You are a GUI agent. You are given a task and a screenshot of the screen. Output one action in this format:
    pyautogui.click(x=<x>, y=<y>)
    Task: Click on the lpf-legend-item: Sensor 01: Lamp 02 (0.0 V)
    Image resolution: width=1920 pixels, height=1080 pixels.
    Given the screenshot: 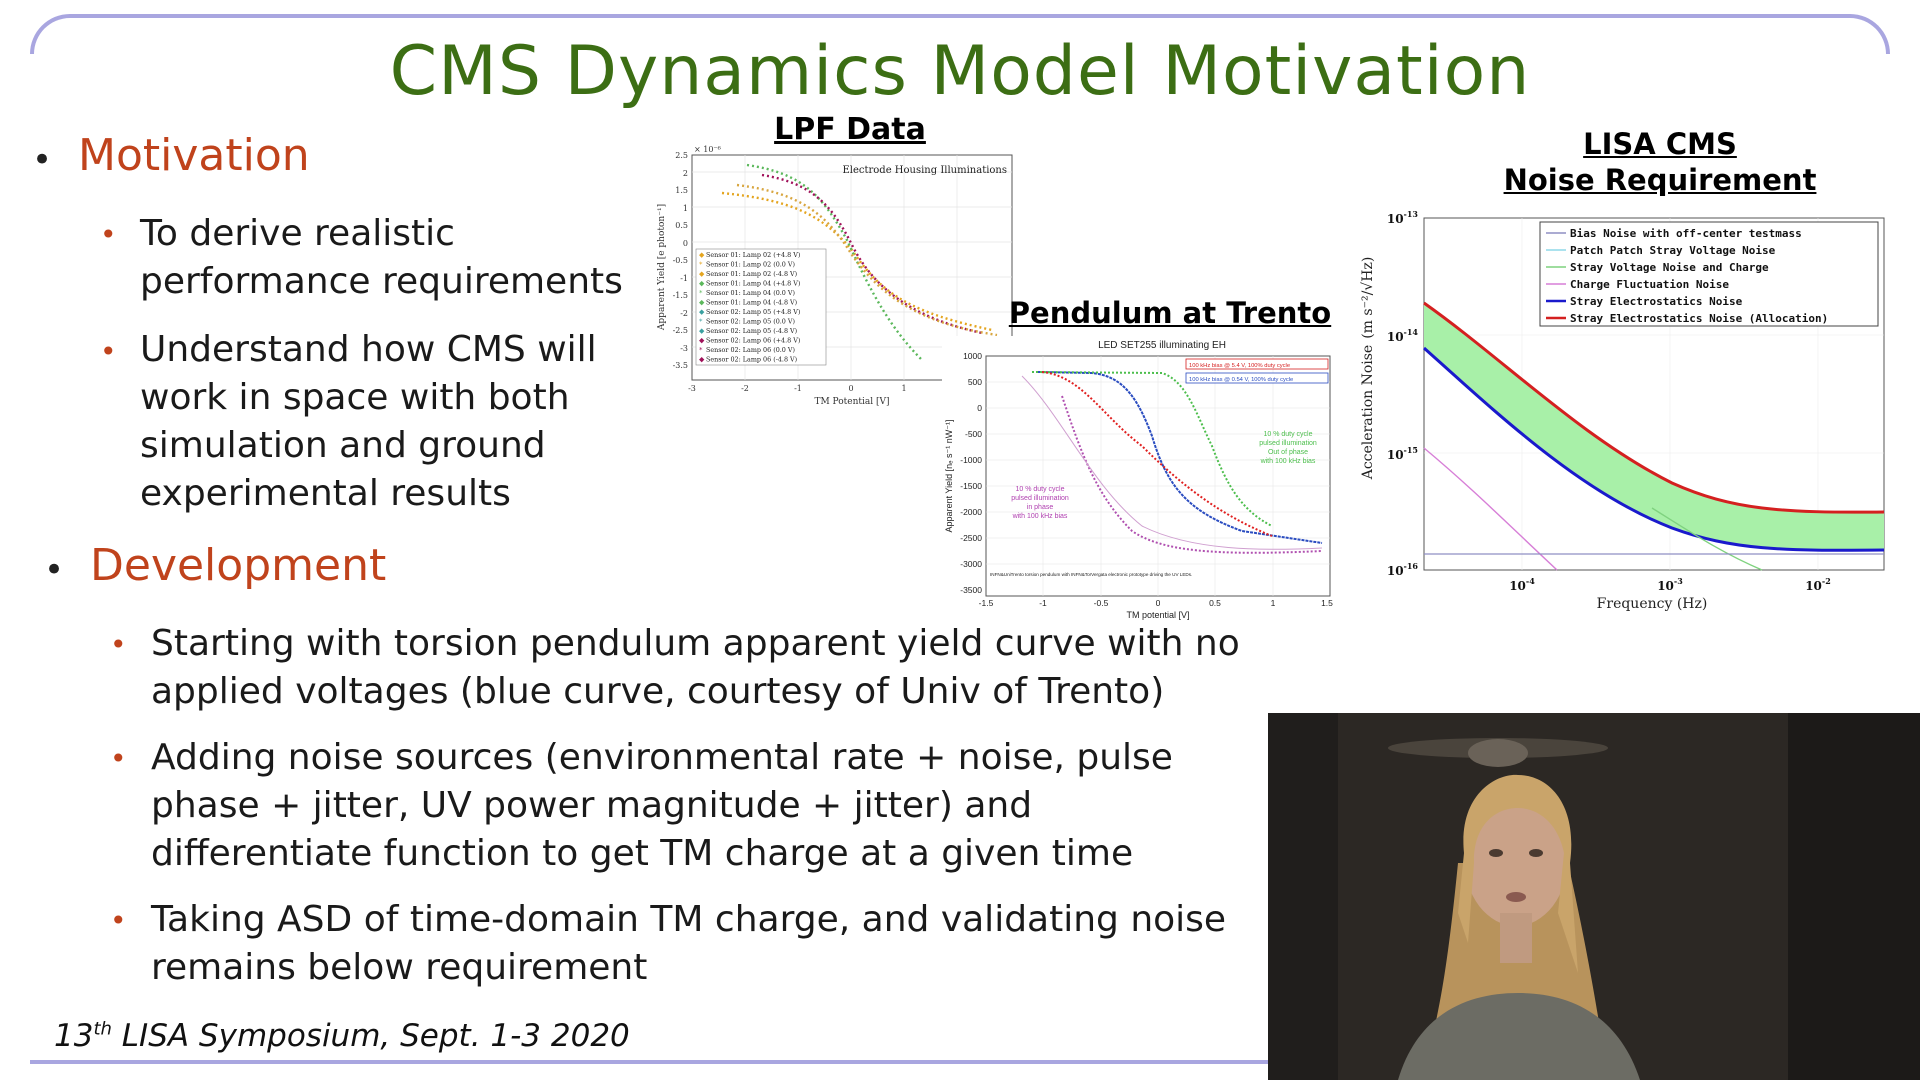 What is the action you would take?
    pyautogui.click(x=750, y=265)
    